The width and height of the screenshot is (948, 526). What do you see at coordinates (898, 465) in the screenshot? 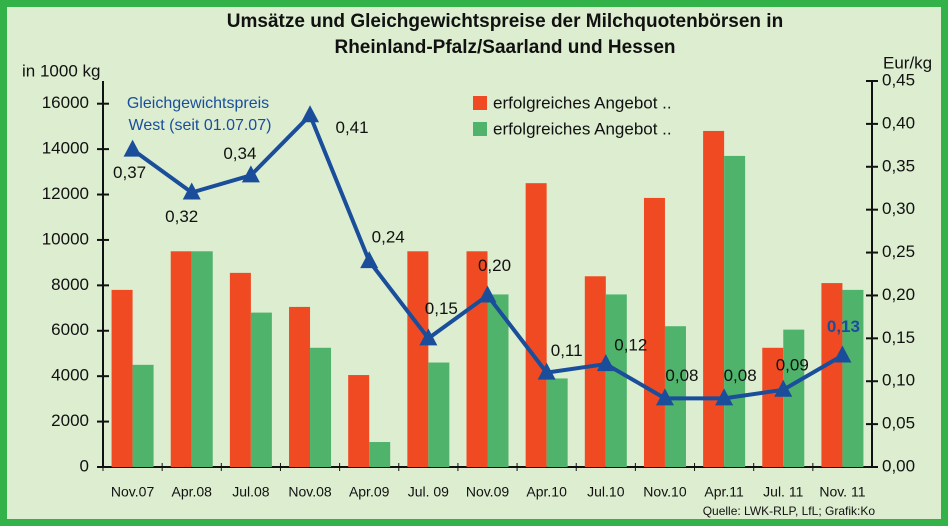
I see `y2-tick-label: 0,00` at bounding box center [898, 465].